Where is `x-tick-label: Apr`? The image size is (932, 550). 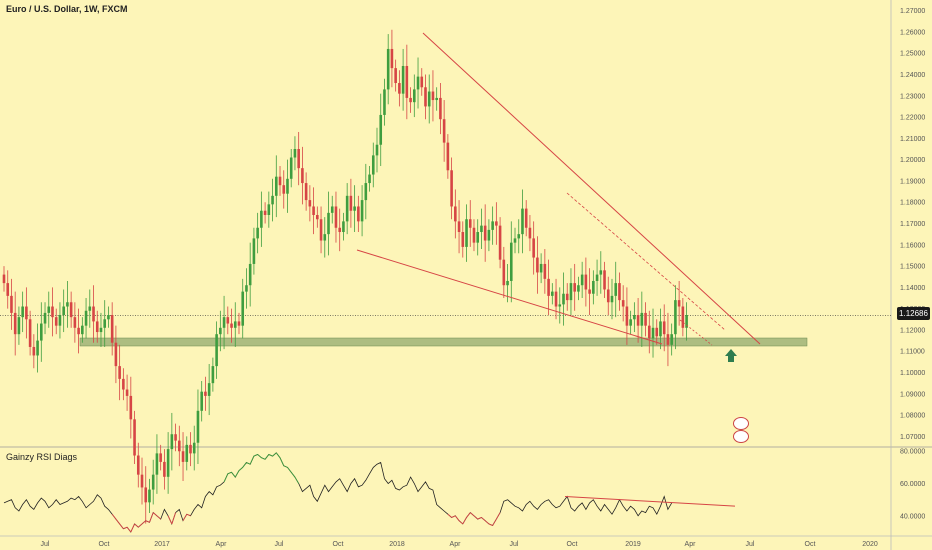 x-tick-label: Apr is located at coordinates (222, 544).